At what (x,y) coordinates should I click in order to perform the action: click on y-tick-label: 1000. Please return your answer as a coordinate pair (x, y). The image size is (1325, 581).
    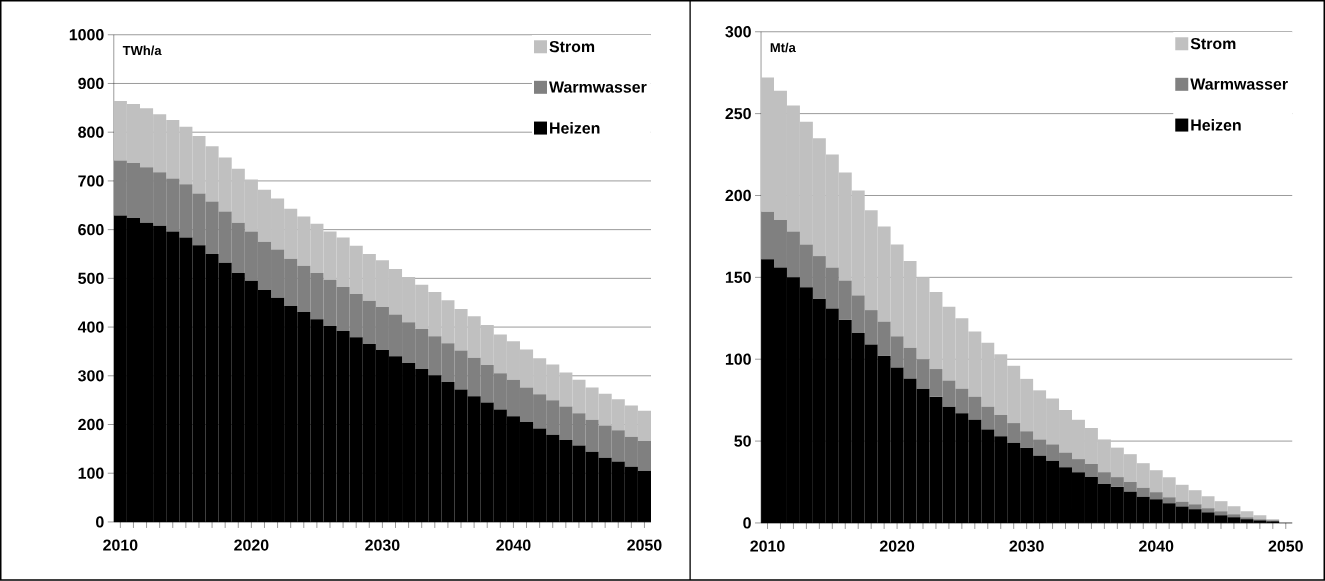
    Looking at the image, I should click on (86, 35).